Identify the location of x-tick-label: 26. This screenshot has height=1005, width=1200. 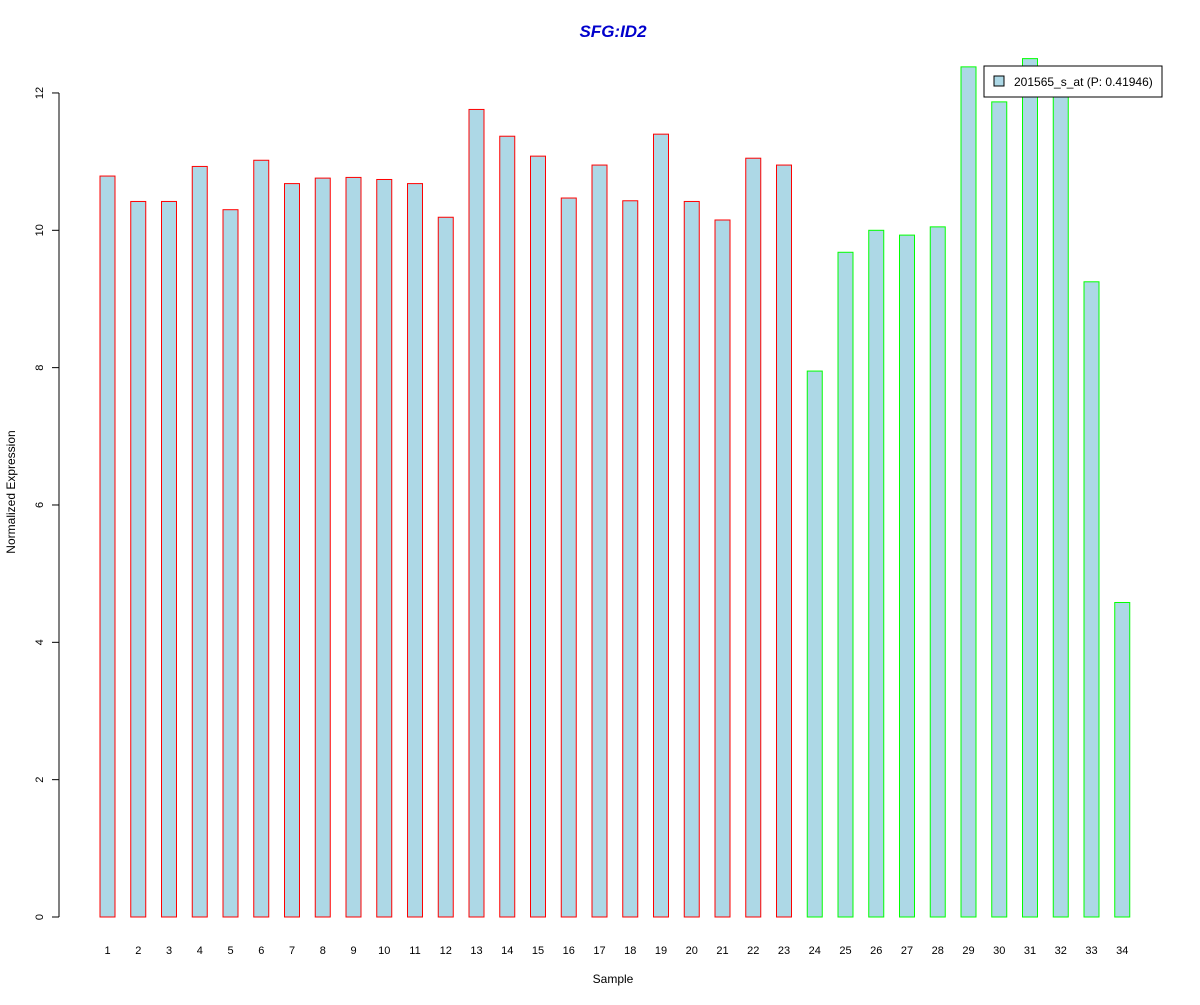
(876, 951).